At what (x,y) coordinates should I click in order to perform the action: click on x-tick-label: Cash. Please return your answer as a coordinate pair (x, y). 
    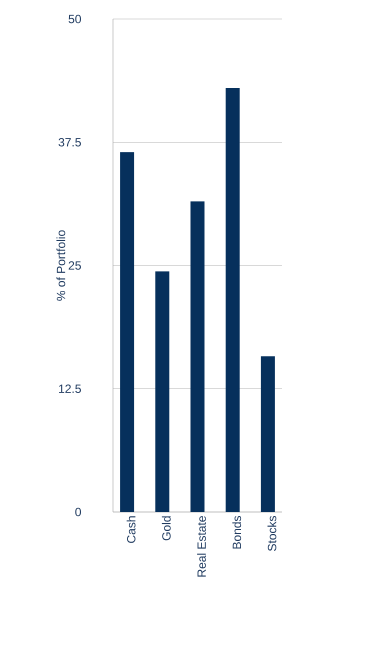
    Looking at the image, I should click on (131, 529).